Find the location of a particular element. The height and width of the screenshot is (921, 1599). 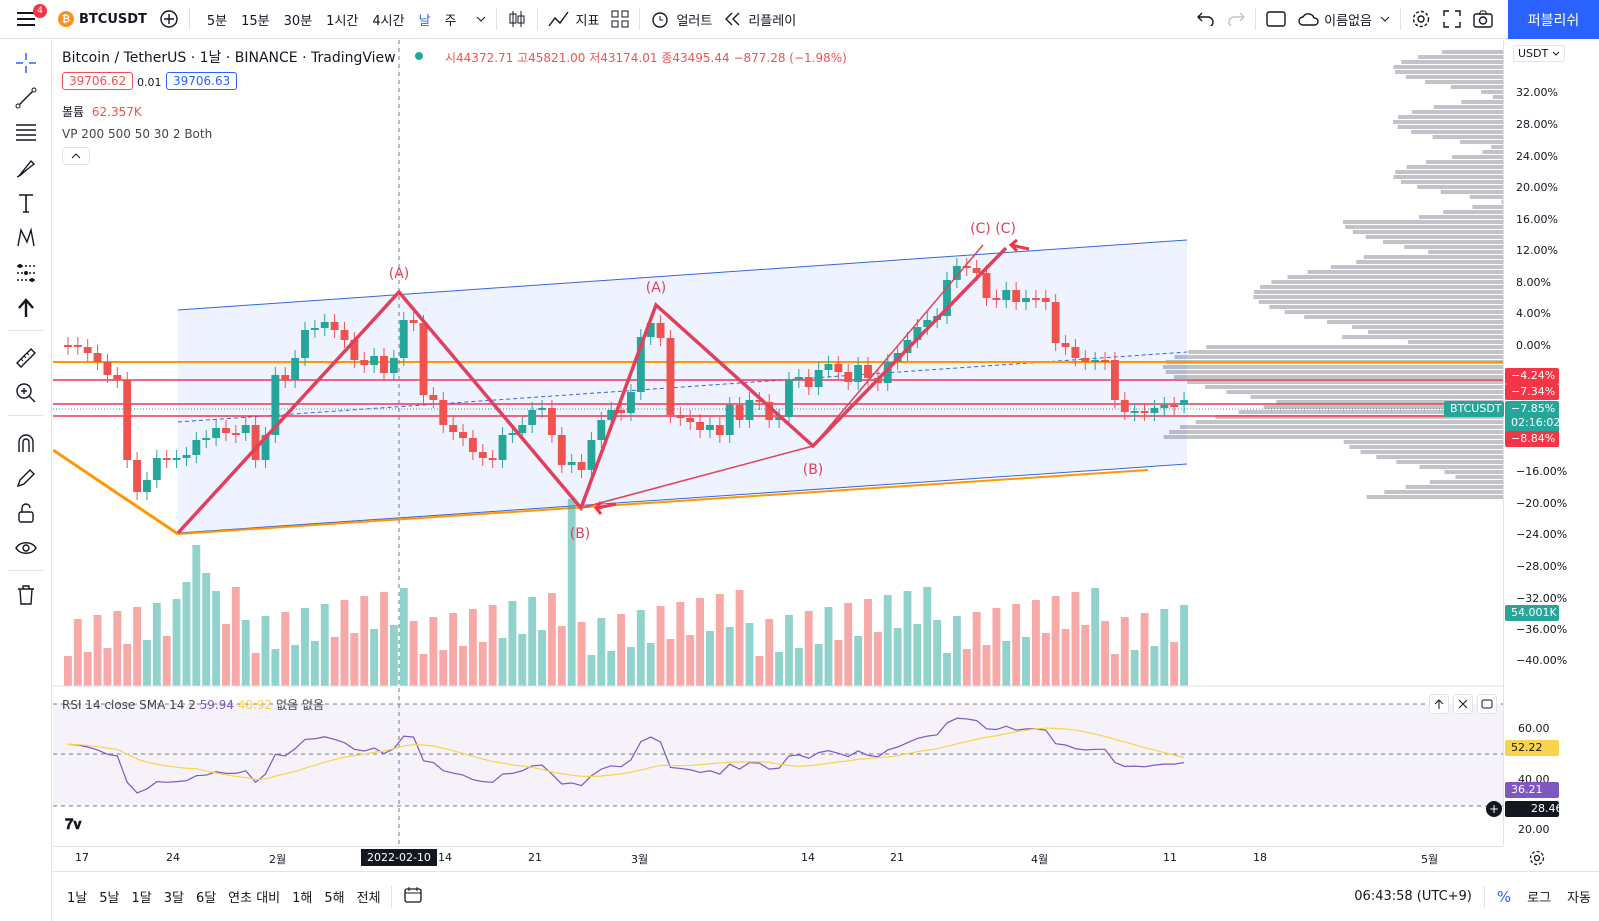

fib-tool is located at coordinates (26, 133).